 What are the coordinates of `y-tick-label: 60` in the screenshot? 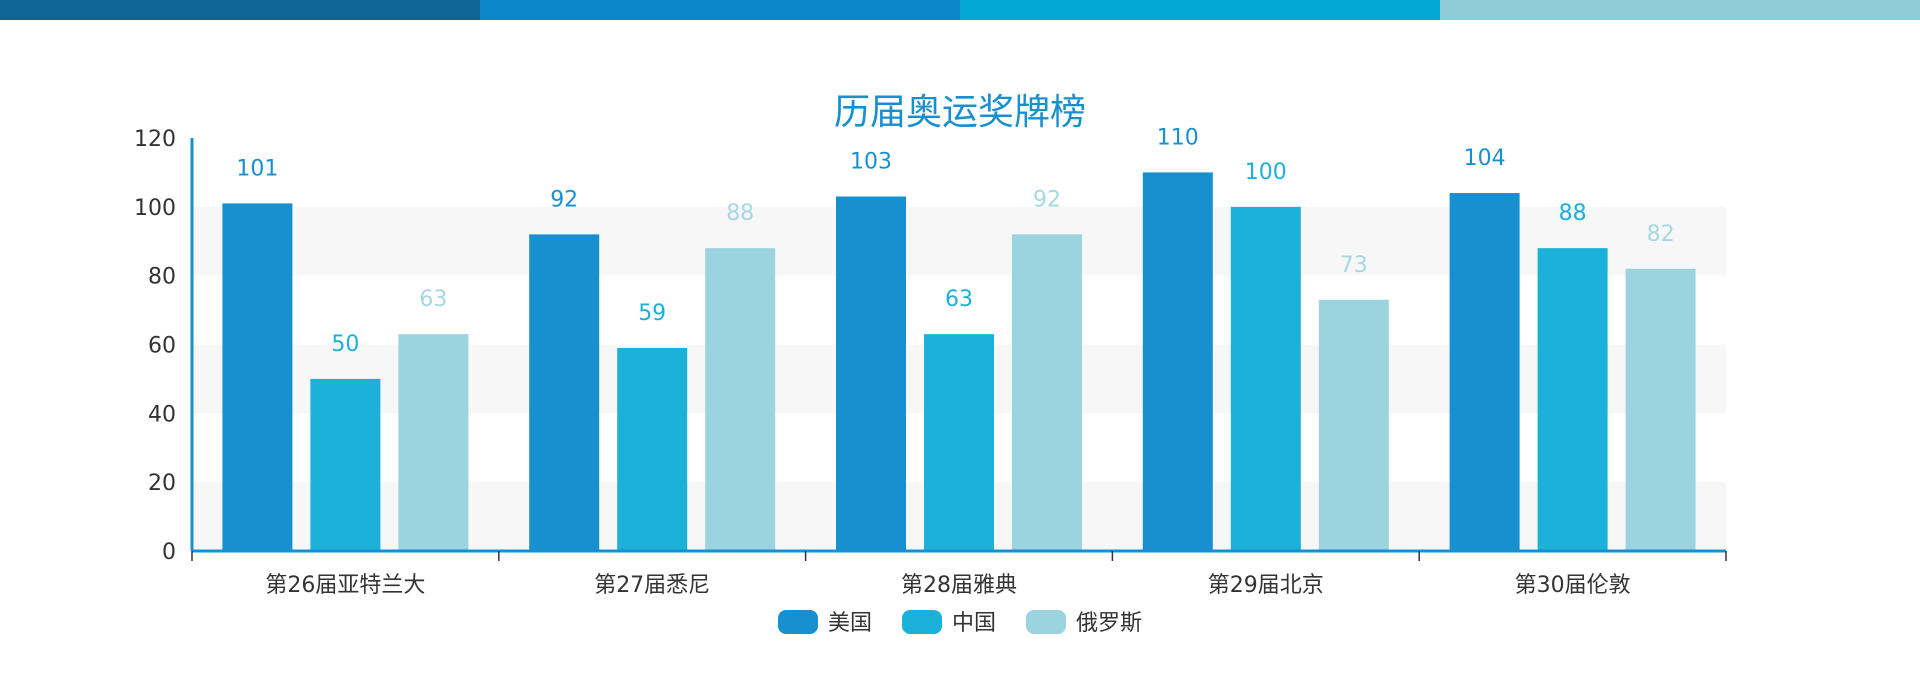 It's located at (162, 346).